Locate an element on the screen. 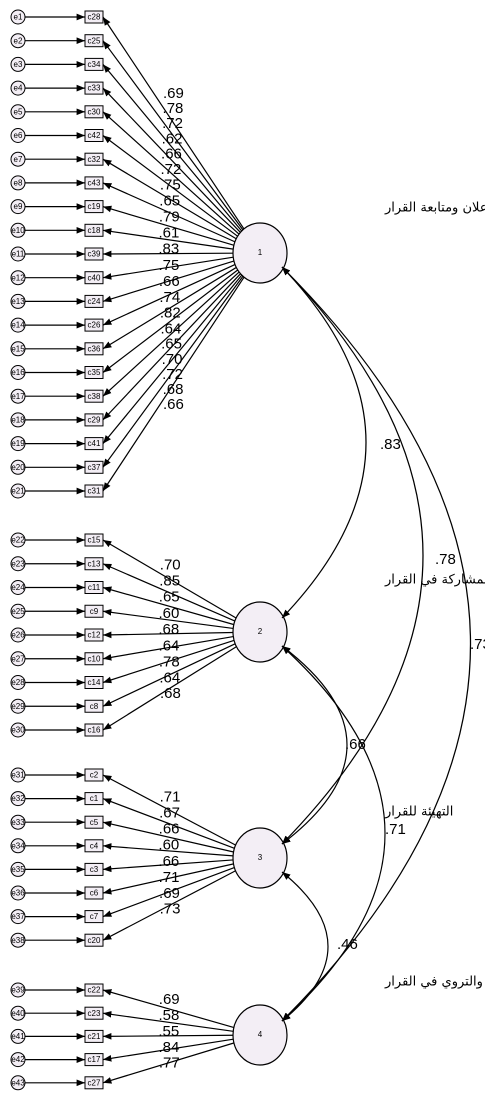  item-label: c4 is located at coordinates (94, 845).